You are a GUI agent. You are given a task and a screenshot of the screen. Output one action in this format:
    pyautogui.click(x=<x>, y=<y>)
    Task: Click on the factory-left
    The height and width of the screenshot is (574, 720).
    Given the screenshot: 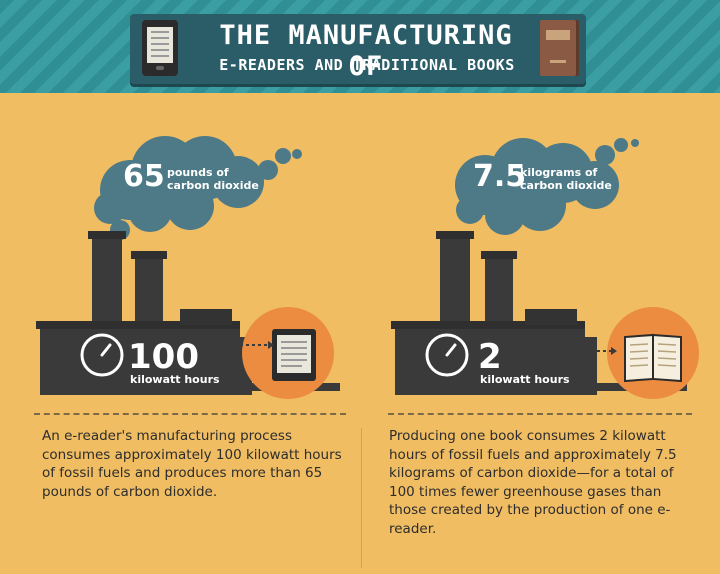 What is the action you would take?
    pyautogui.click(x=188, y=315)
    